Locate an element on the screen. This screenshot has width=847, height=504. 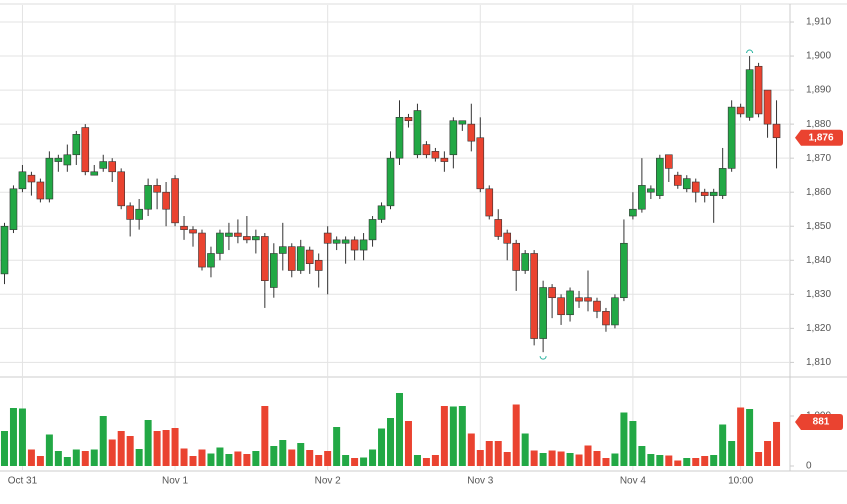
last-price-badge-label: 1,876 is located at coordinates (820, 137).